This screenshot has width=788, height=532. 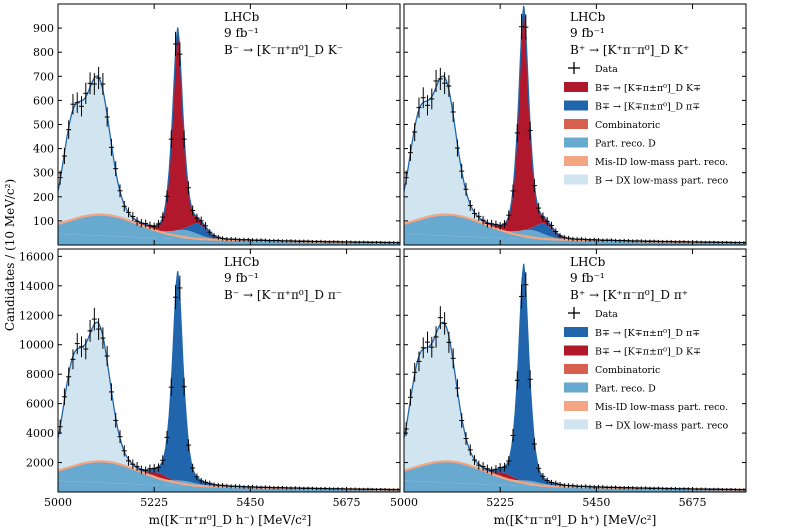 I want to click on decay-label: B⁺ → [K⁺π⁻π⁰]_D π⁺, so click(x=629, y=295).